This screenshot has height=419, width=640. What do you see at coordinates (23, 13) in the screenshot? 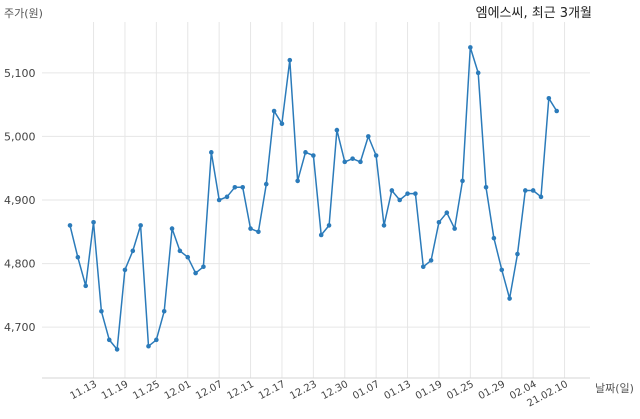
I see `y-axis-label: 주가(원)` at bounding box center [23, 13].